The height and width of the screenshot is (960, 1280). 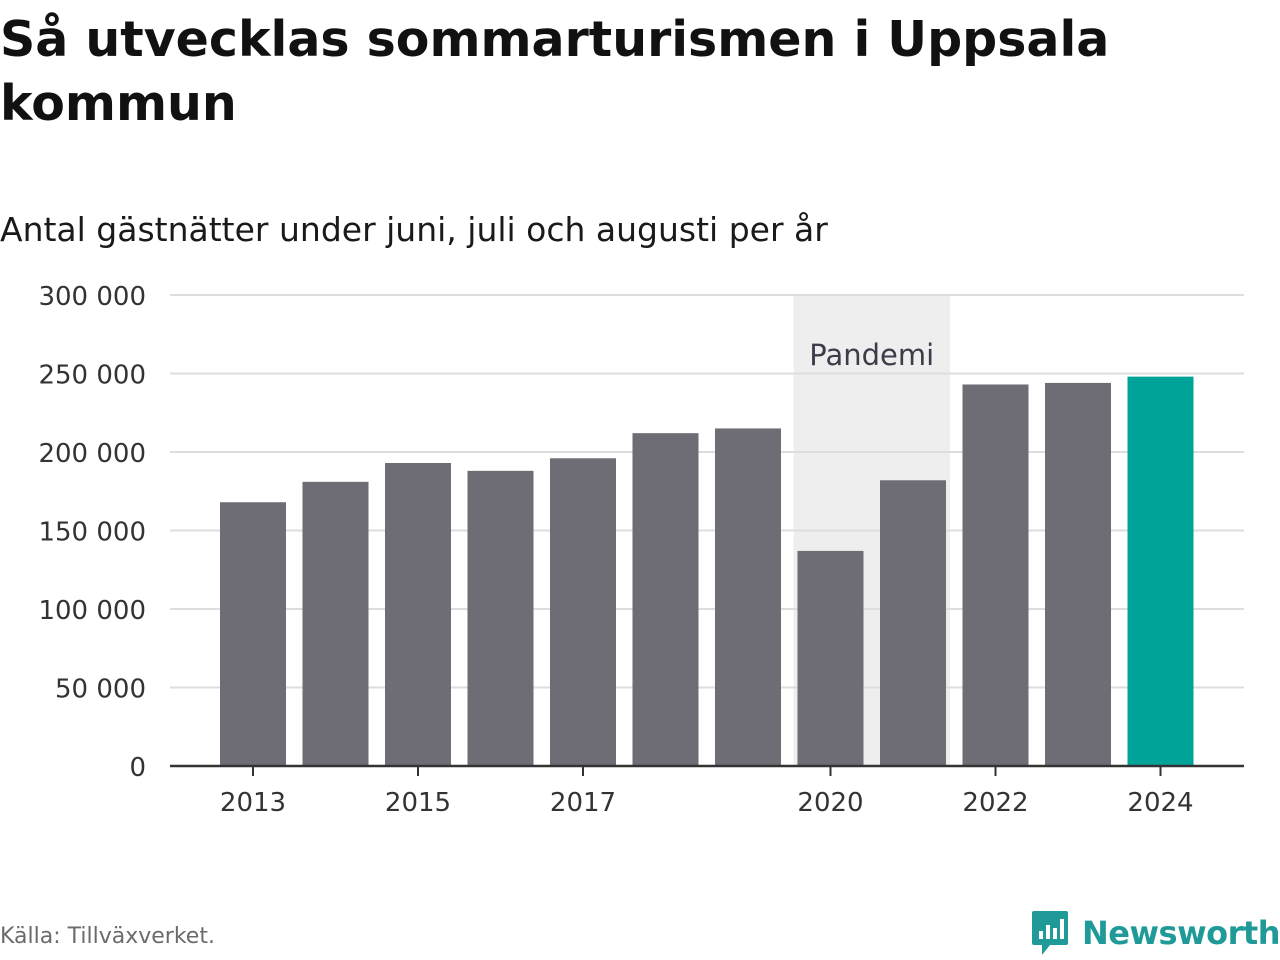 I want to click on brand-logo: Newsworthy, so click(x=1155, y=933).